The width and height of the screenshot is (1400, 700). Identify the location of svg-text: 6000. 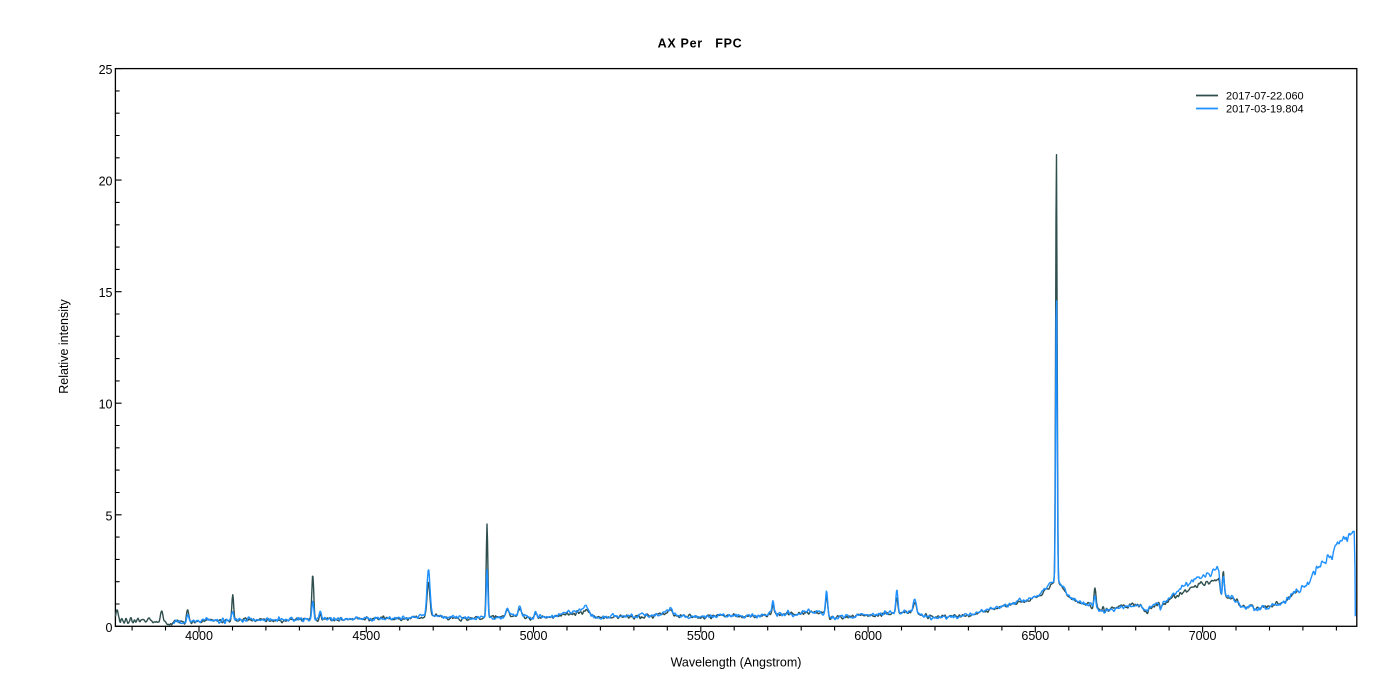
(868, 636).